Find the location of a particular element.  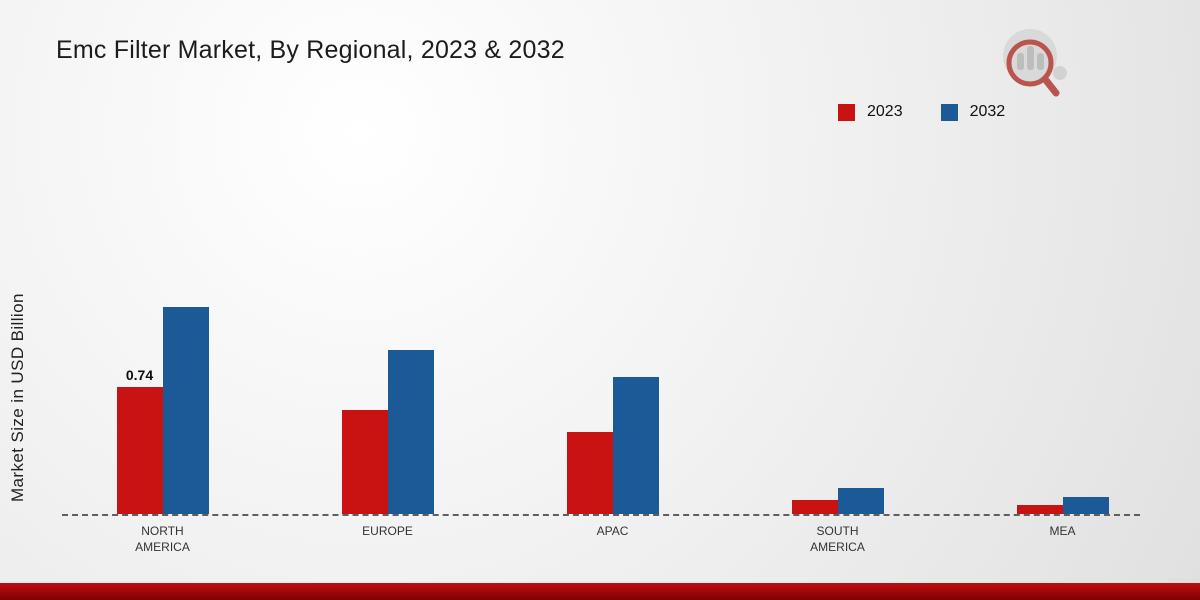

bar-2023-mea is located at coordinates (1039, 509).